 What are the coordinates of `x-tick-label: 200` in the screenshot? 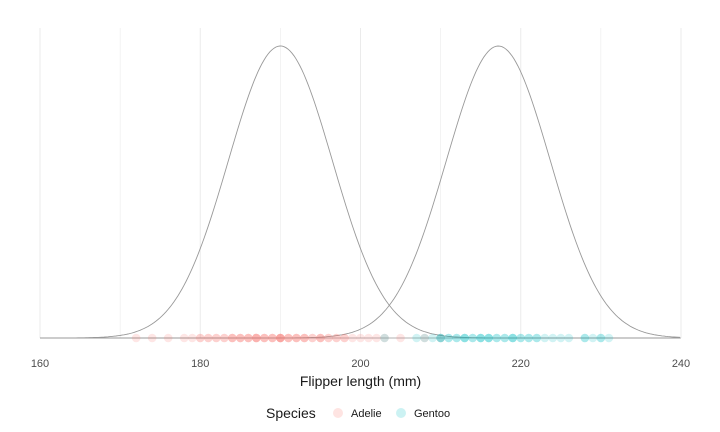 It's located at (360, 364).